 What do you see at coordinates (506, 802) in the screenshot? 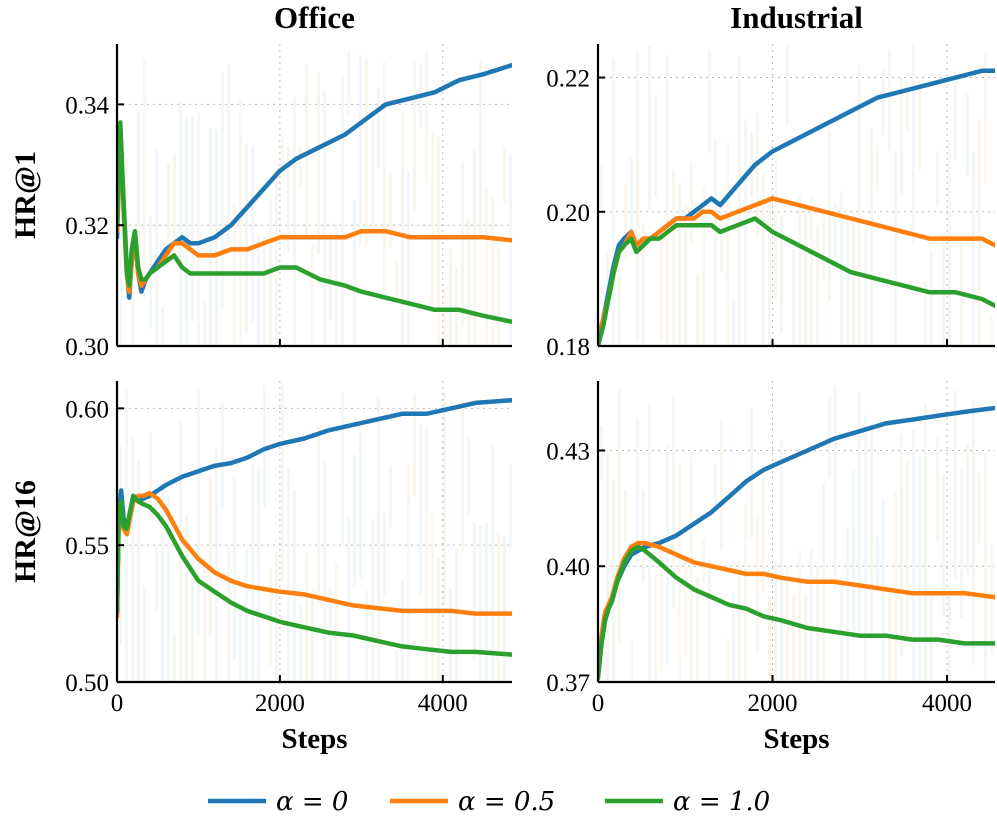
I see `legend-label: α = 0.5` at bounding box center [506, 802].